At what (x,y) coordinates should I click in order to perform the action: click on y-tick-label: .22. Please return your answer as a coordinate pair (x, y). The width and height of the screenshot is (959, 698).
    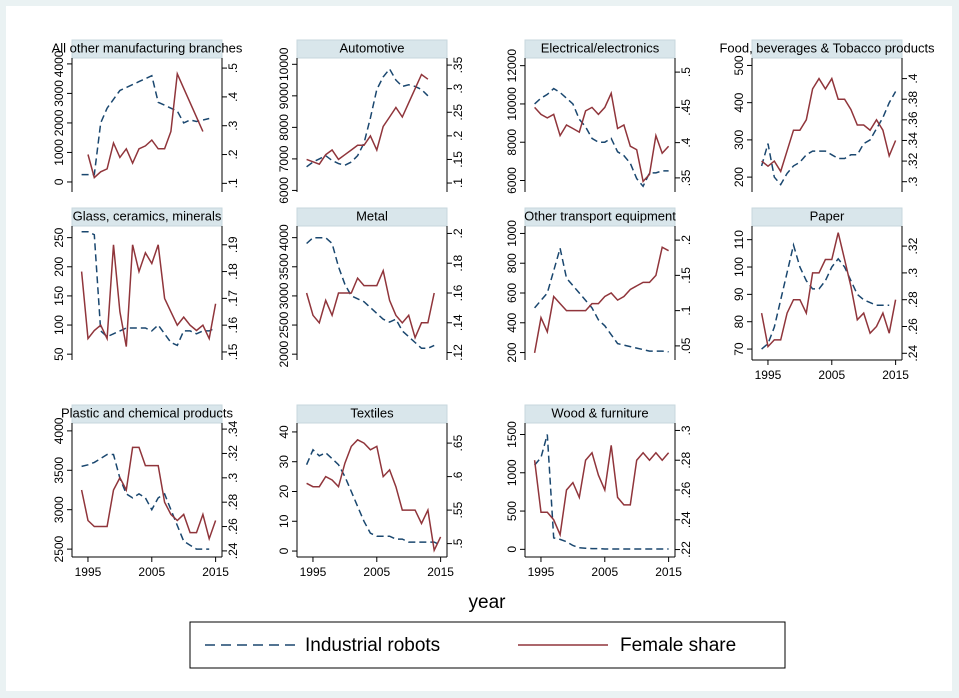
    Looking at the image, I should click on (686, 549).